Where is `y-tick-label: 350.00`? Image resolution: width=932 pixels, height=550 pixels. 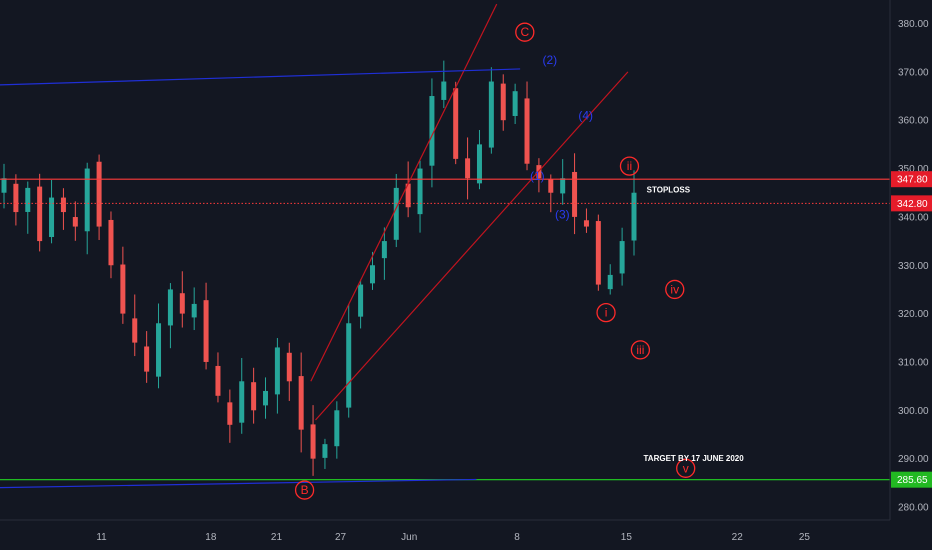
y-tick-label: 350.00 is located at coordinates (913, 169).